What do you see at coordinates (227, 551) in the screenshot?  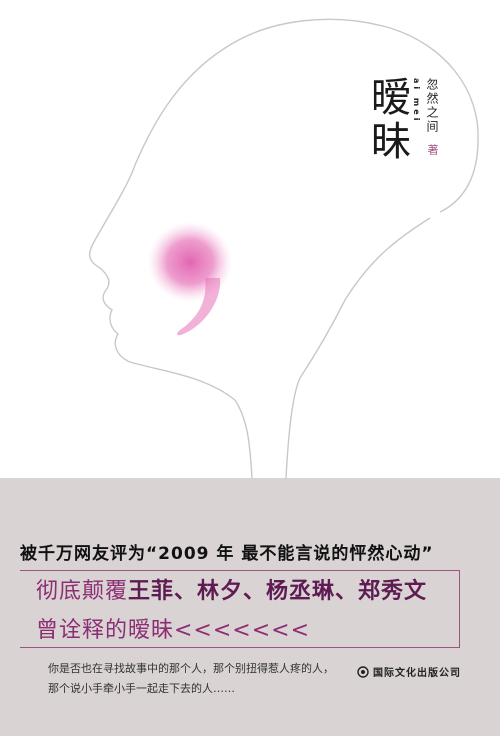 I see `promo-tagline: 被千万网友评为“2009 年 最不能言说的怦然心动”` at bounding box center [227, 551].